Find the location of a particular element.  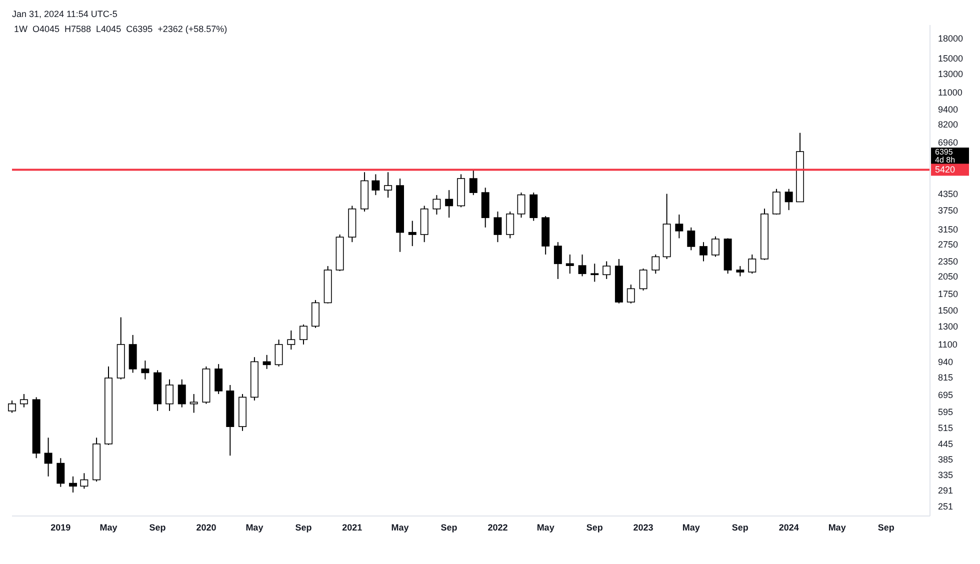

x-tick-label: 2021 is located at coordinates (352, 527).